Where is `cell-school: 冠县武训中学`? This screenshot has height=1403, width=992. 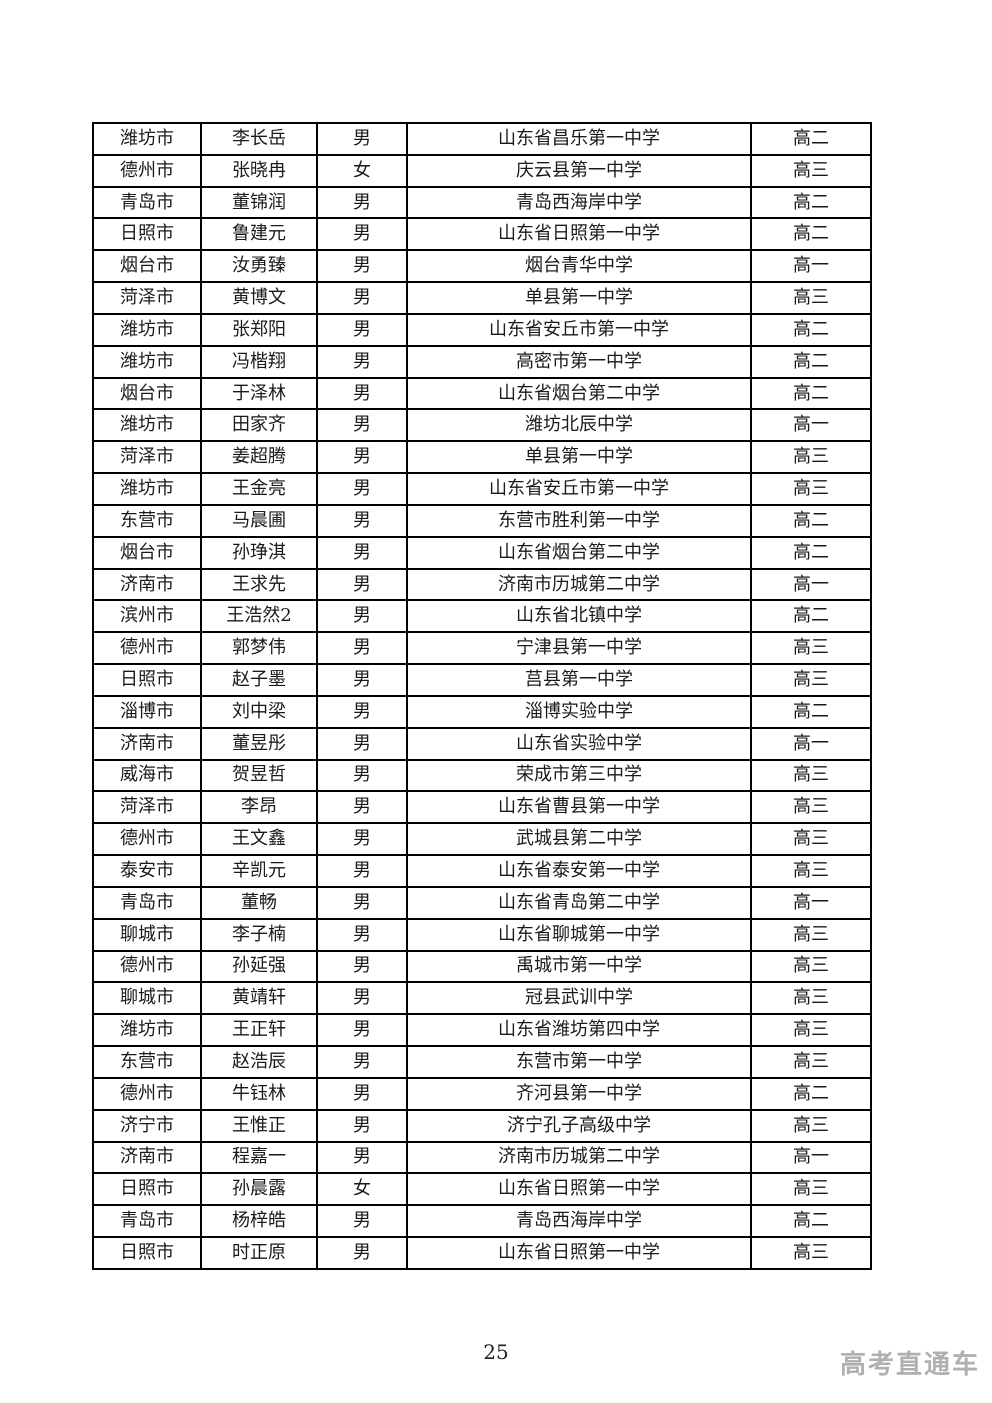
cell-school: 冠县武训中学 is located at coordinates (579, 998).